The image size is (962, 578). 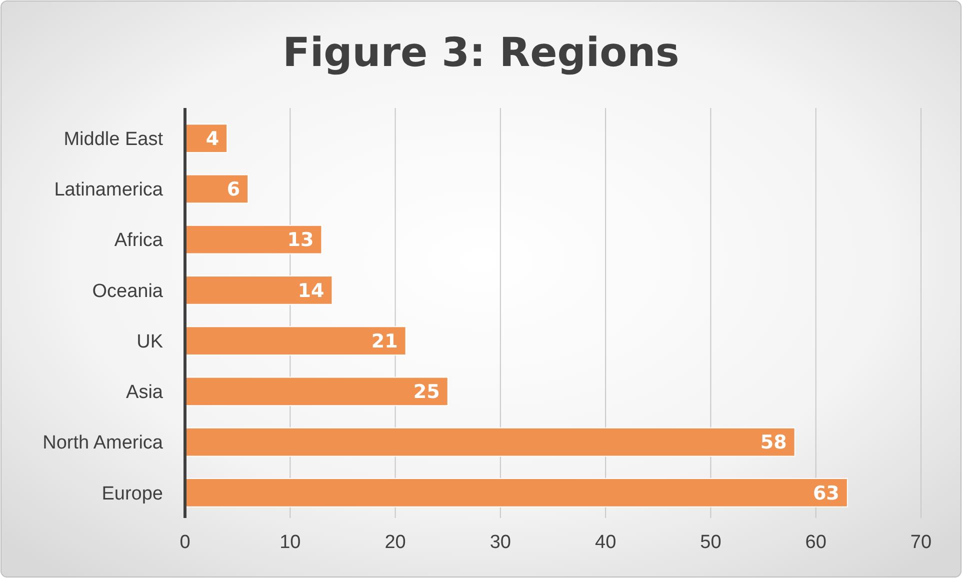 I want to click on y-tick-label: North America, so click(x=103, y=443).